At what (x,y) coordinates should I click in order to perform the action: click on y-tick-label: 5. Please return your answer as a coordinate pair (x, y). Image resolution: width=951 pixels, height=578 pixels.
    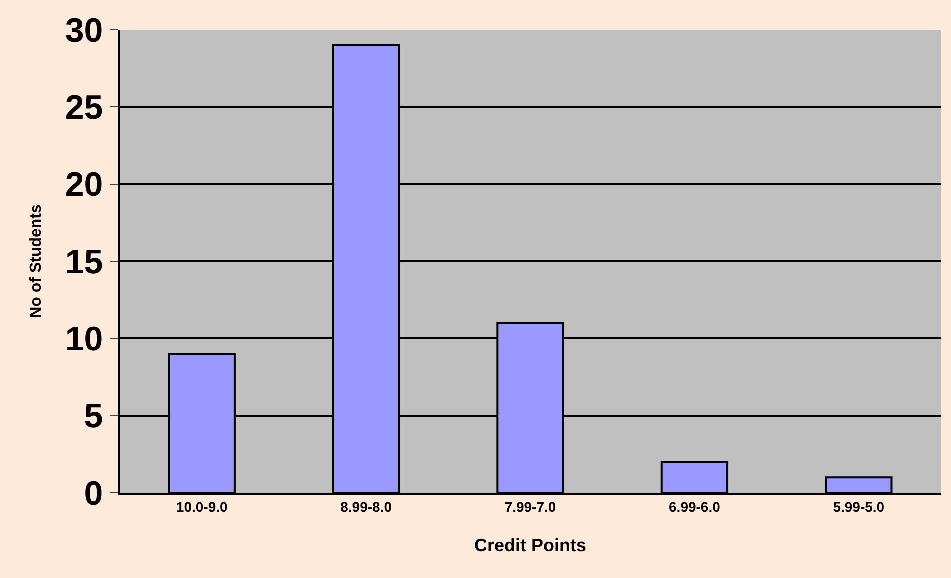
    Looking at the image, I should click on (94, 417).